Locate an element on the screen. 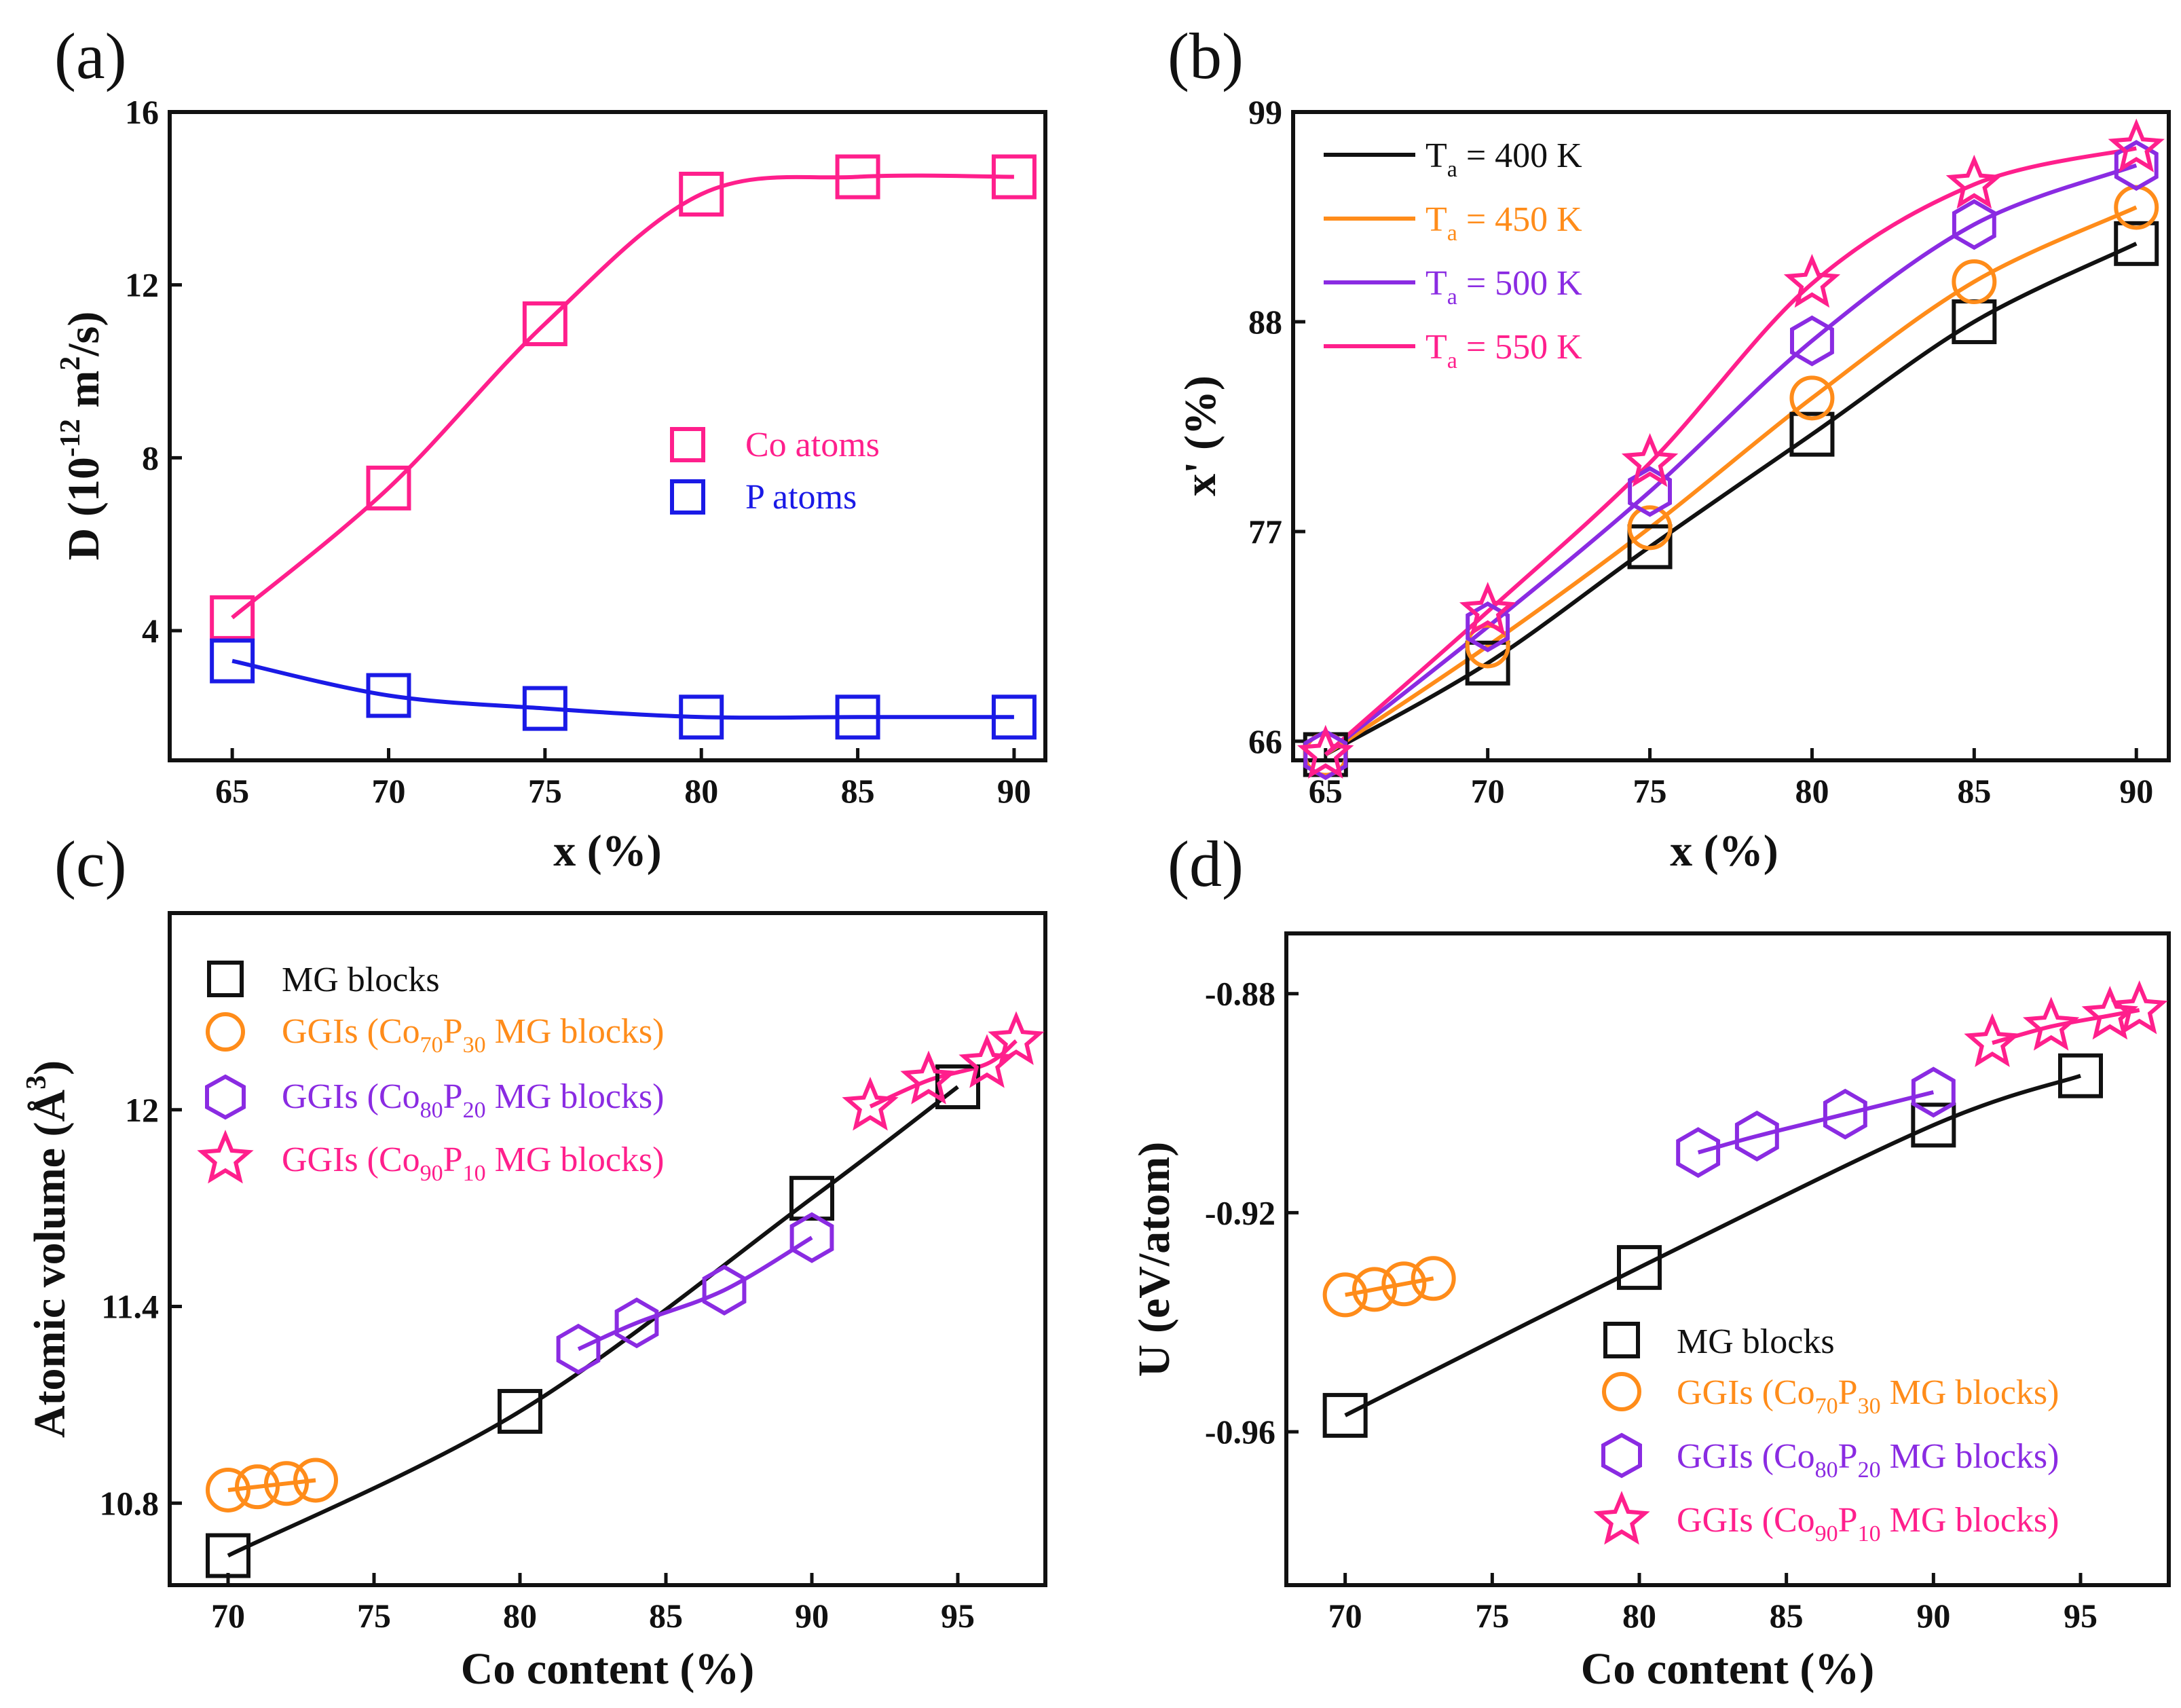 The height and width of the screenshot is (1708, 2181). panel-a-markers is located at coordinates (623, 447).